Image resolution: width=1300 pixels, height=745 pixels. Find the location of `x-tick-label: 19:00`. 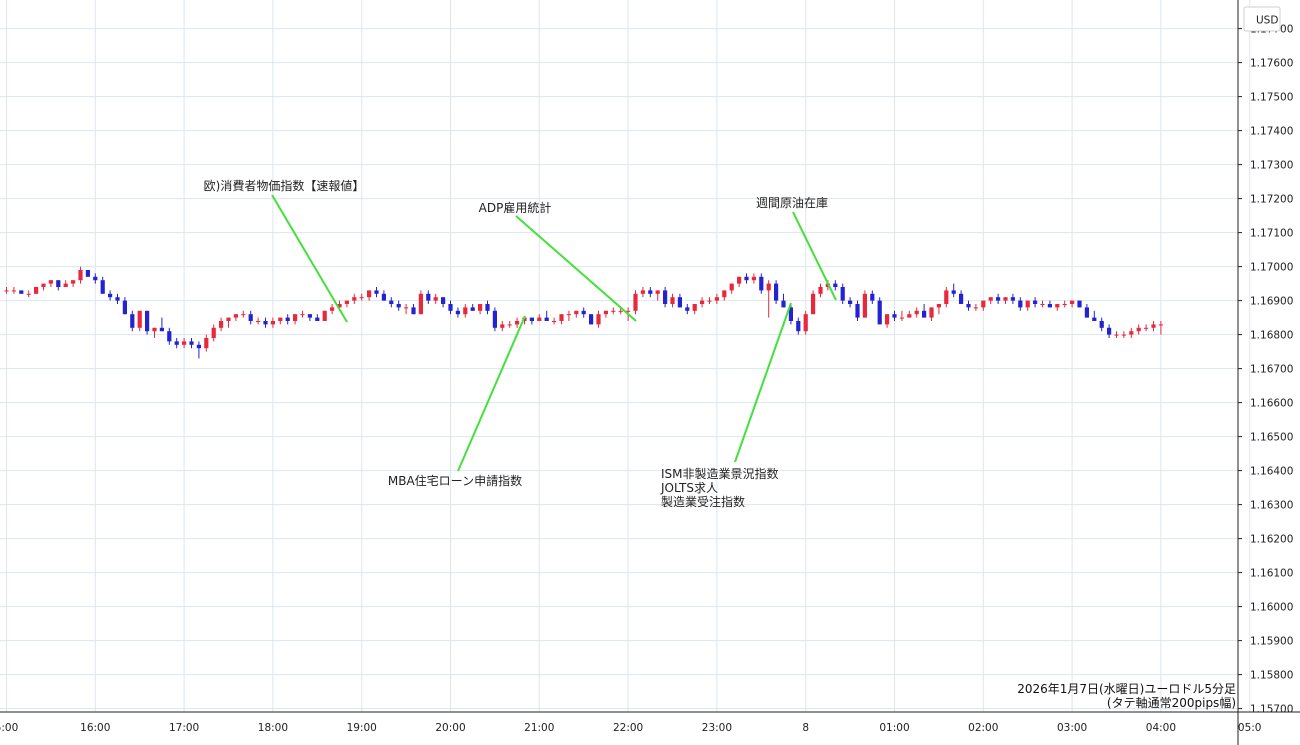

x-tick-label: 19:00 is located at coordinates (362, 728).